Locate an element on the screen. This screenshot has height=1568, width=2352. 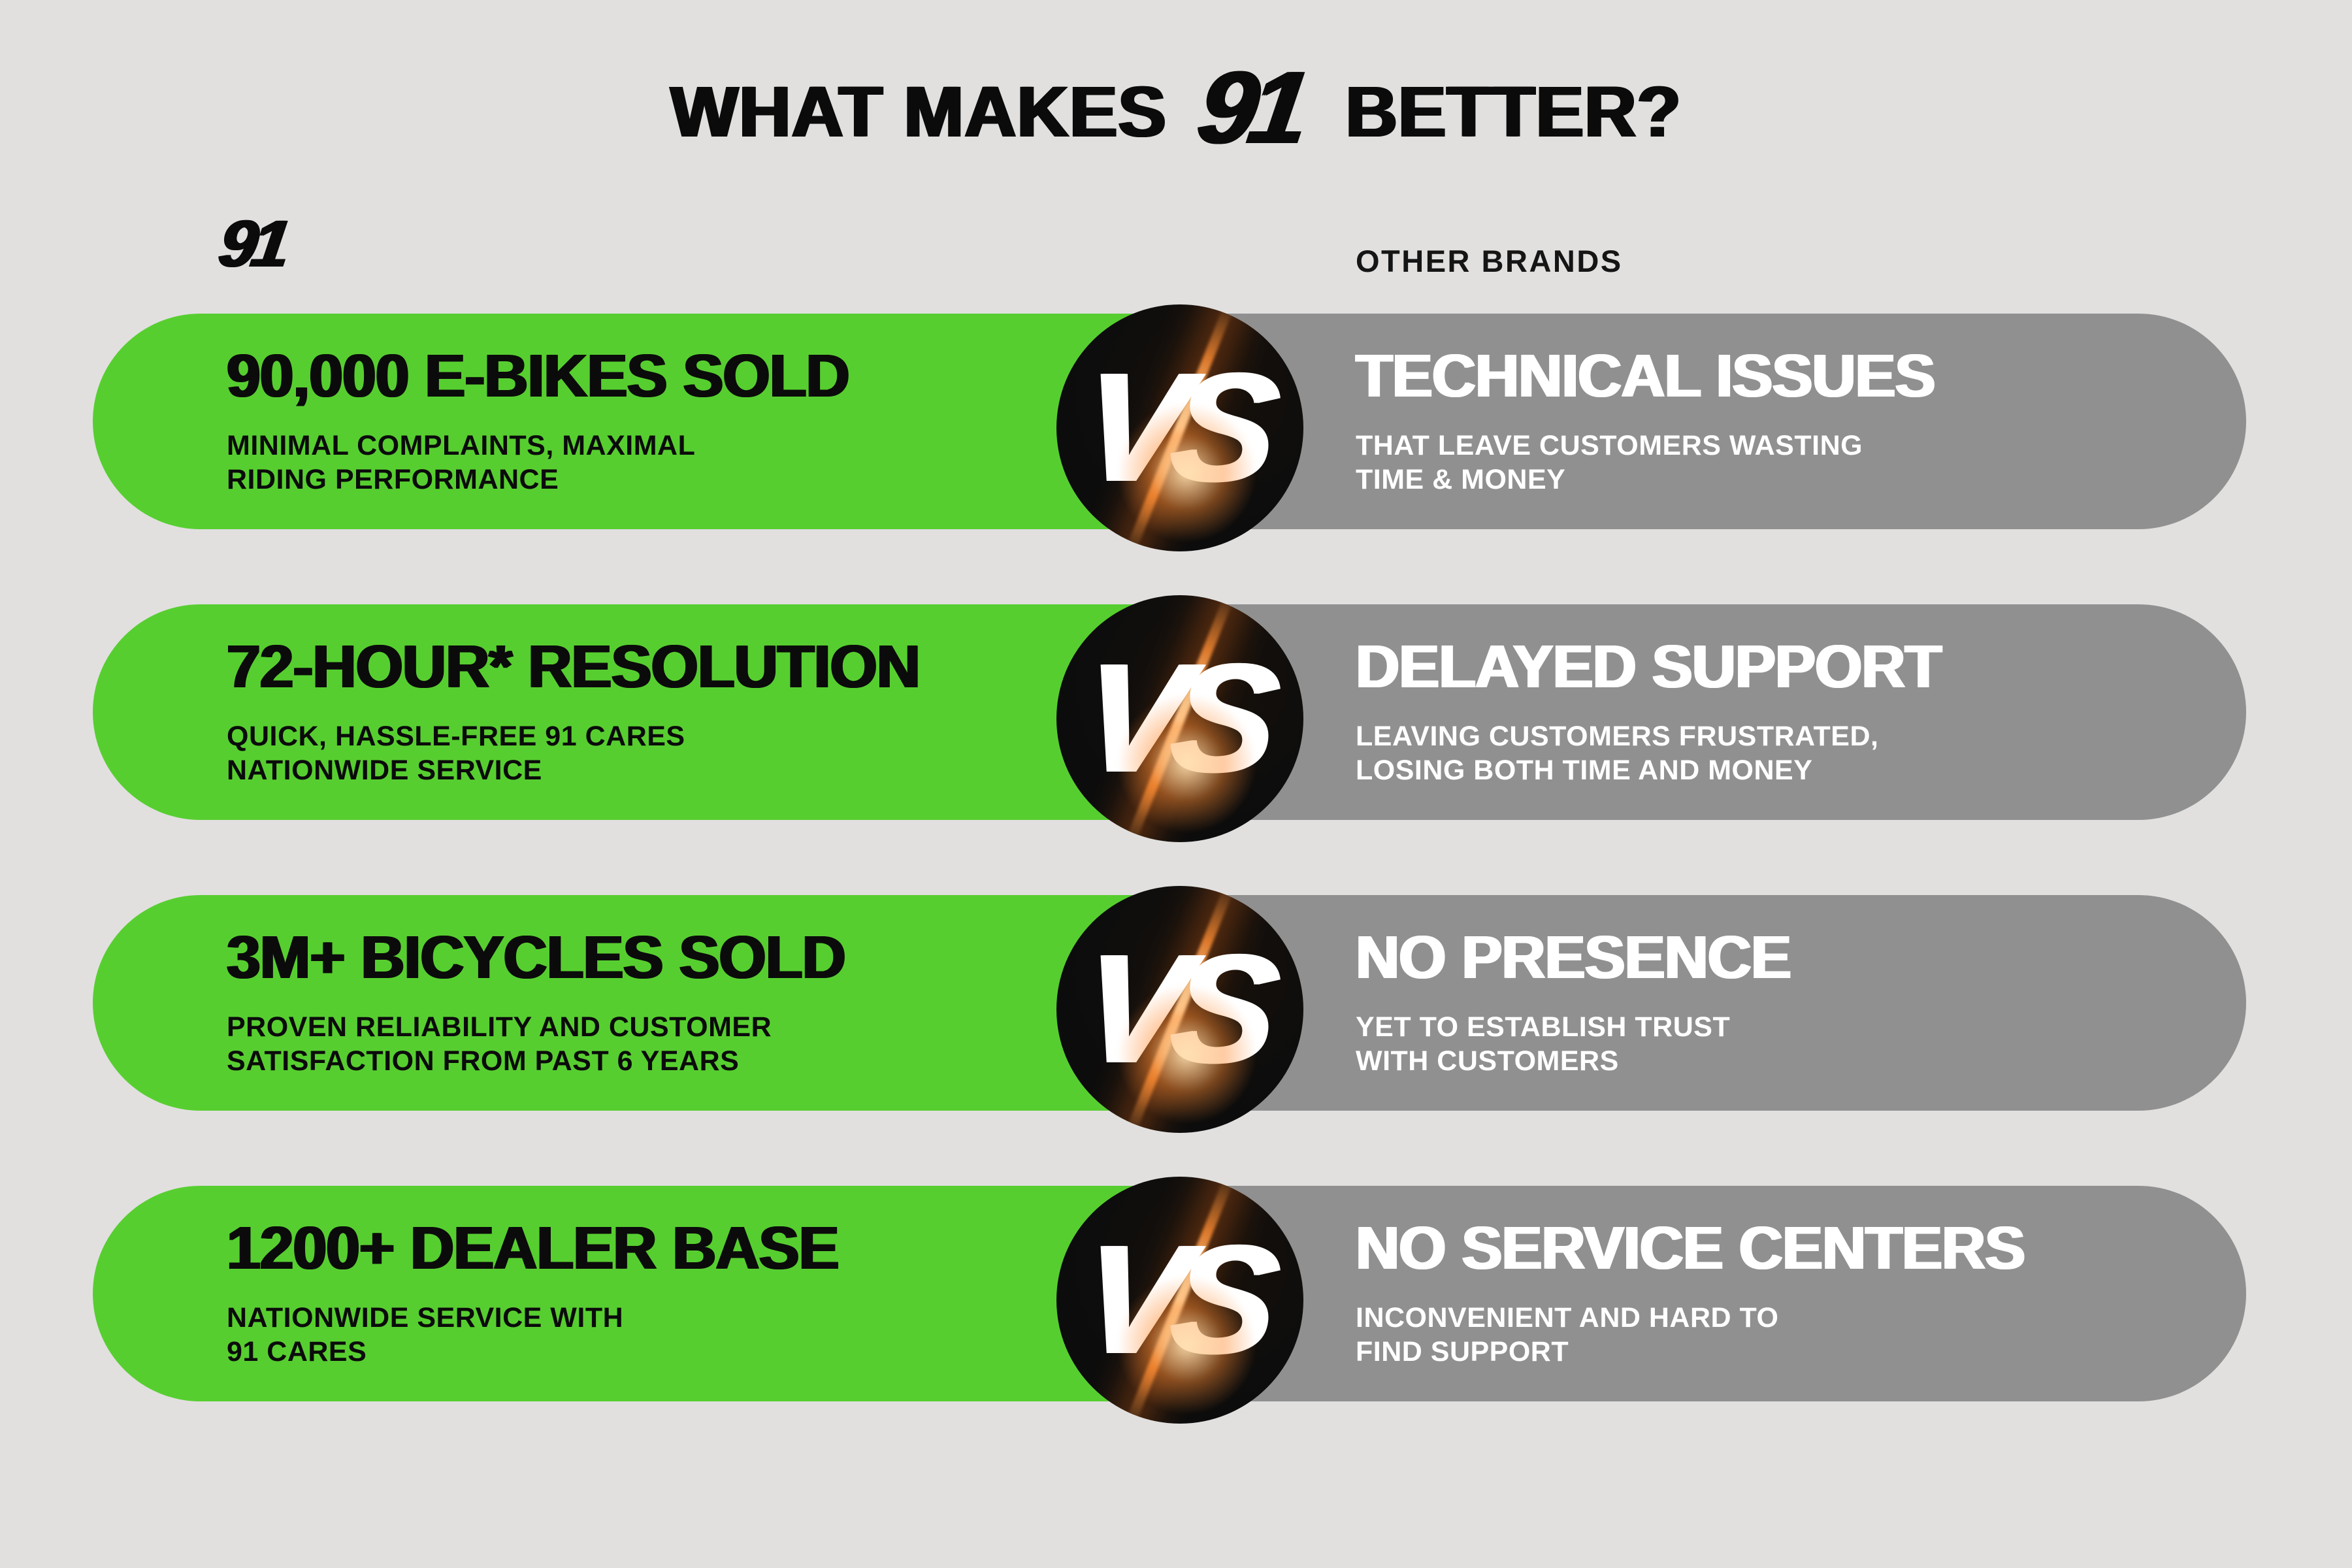
claim-subtext-line2: SATISFACTION FROM PAST 6 YEARS is located at coordinates (483, 1061).